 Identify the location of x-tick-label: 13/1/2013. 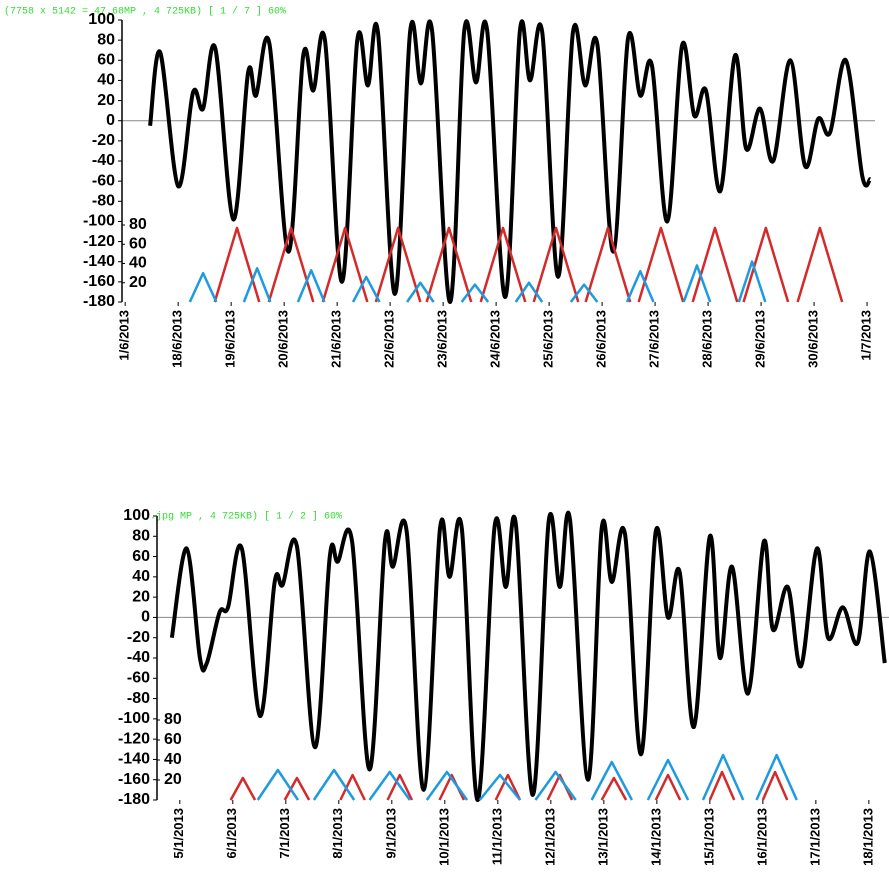
(602, 837).